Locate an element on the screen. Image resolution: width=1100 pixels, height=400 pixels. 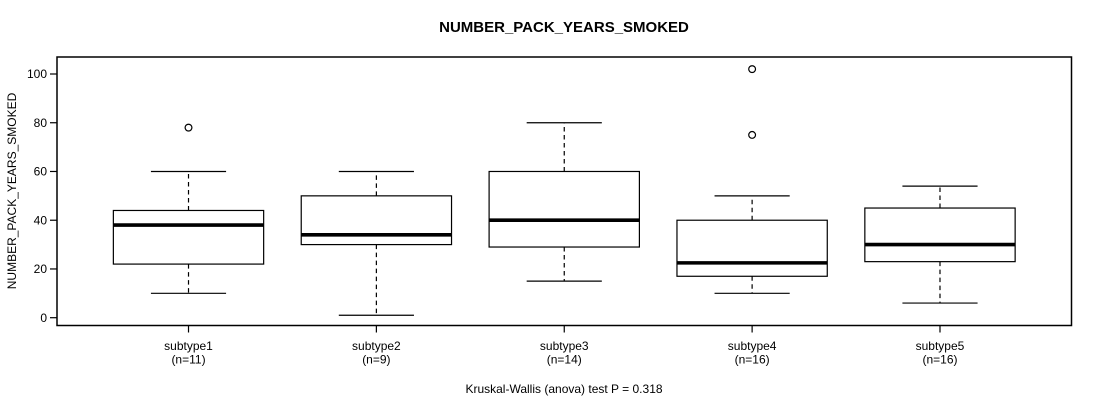
chart-title: NUMBER_PACK_YEARS_SMOKED is located at coordinates (564, 27).